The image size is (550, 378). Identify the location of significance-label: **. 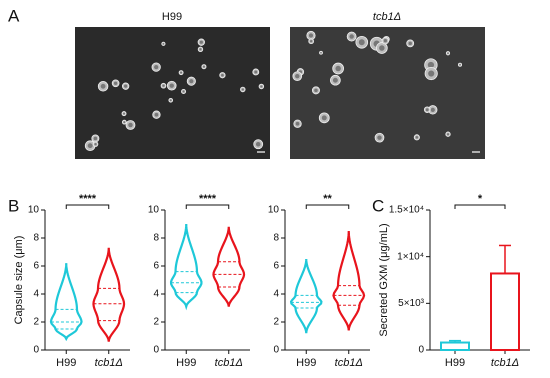
(327, 199).